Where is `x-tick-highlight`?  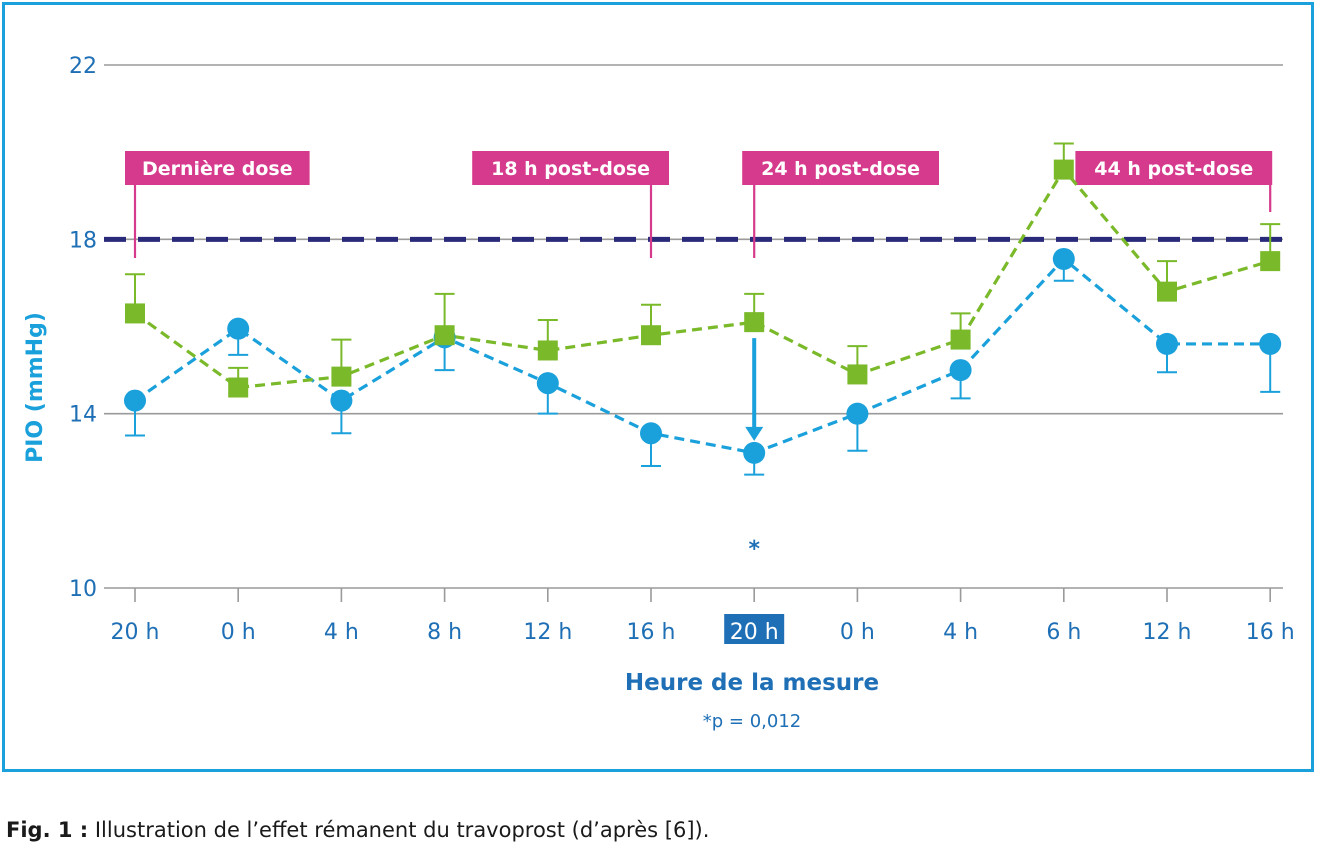
x-tick-highlight is located at coordinates (754, 629).